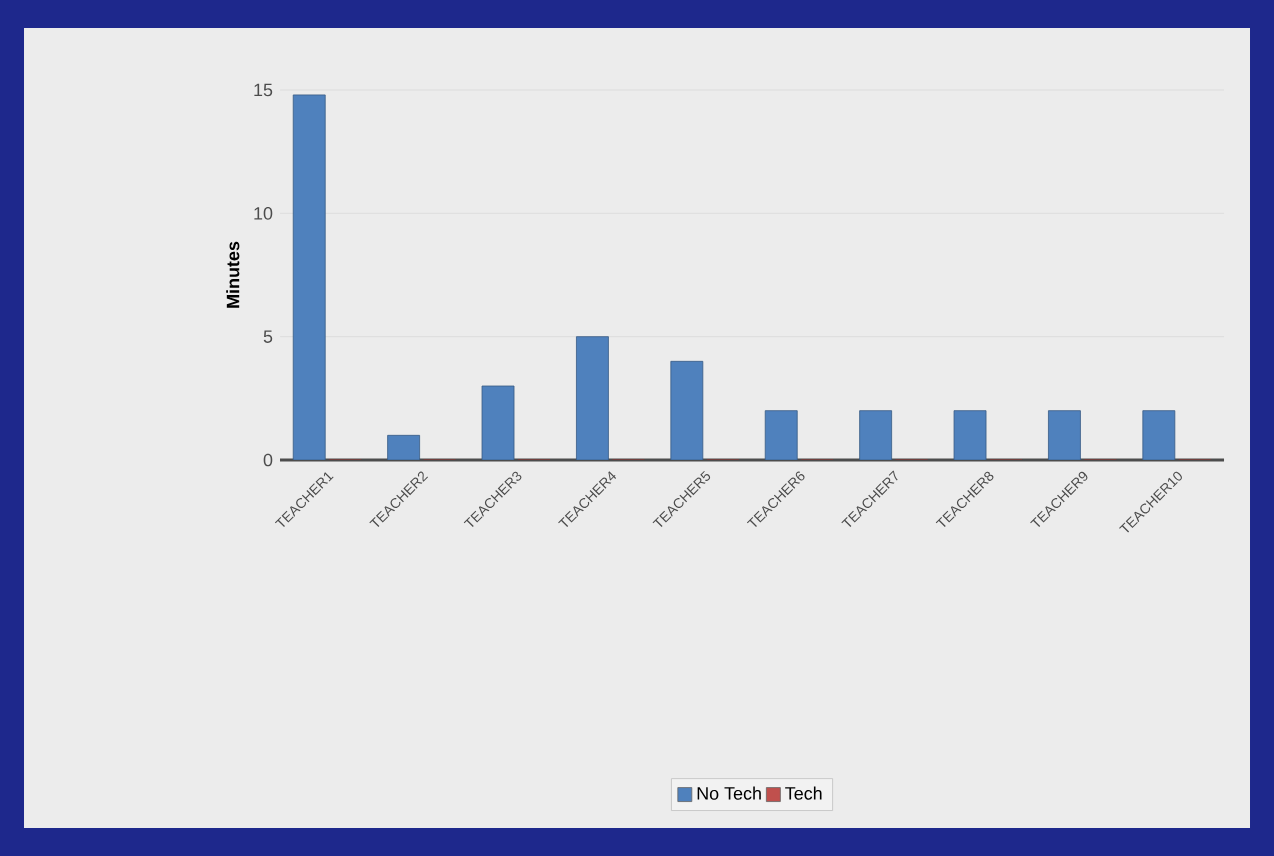  I want to click on y-axis-title: Minutes, so click(233, 274).